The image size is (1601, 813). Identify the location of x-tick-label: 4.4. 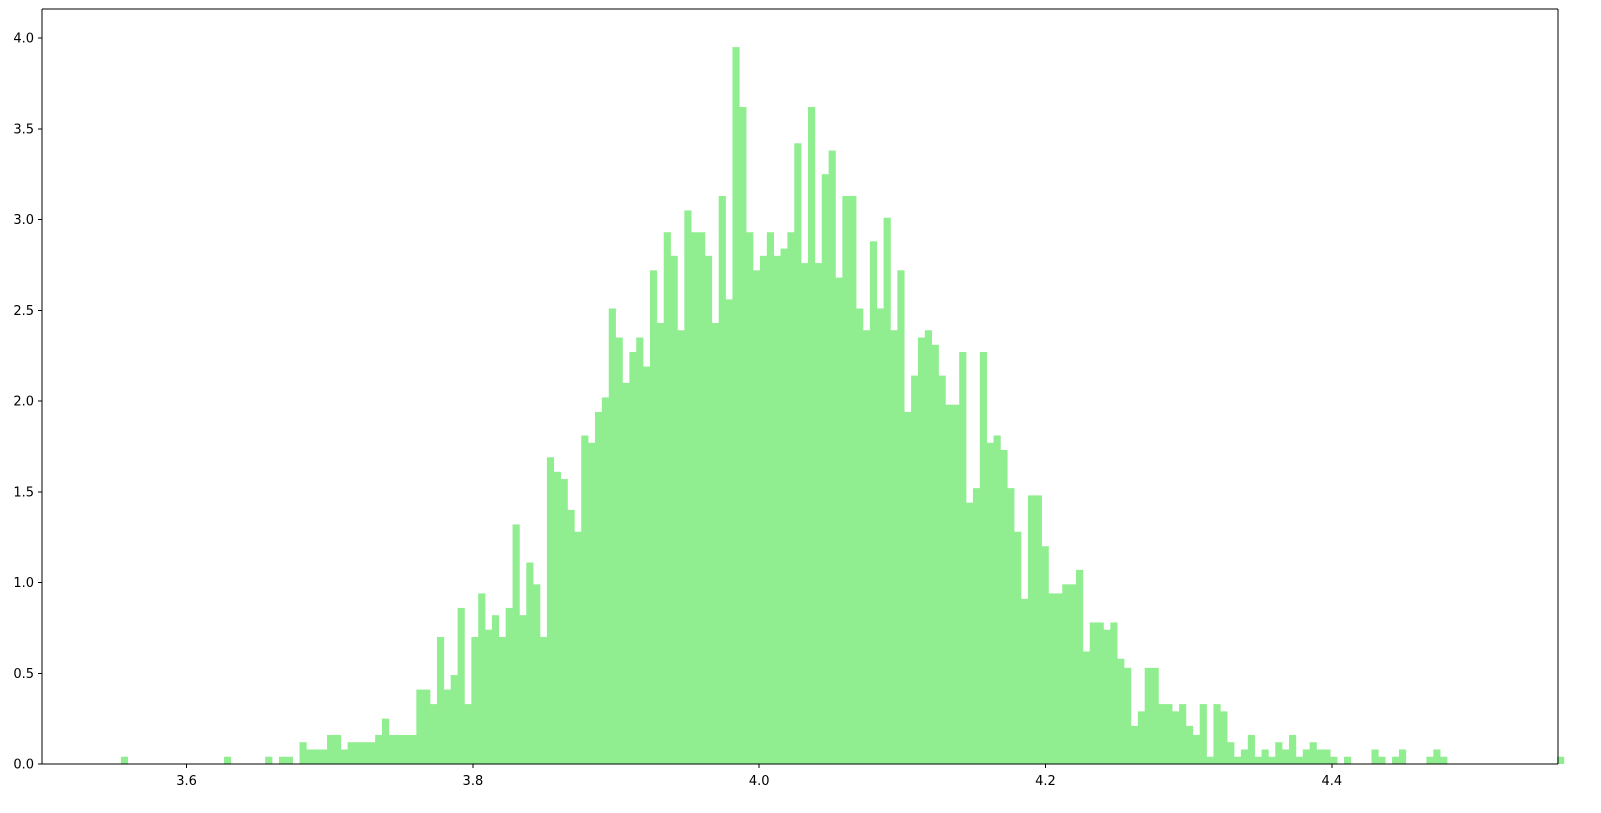
(1331, 781).